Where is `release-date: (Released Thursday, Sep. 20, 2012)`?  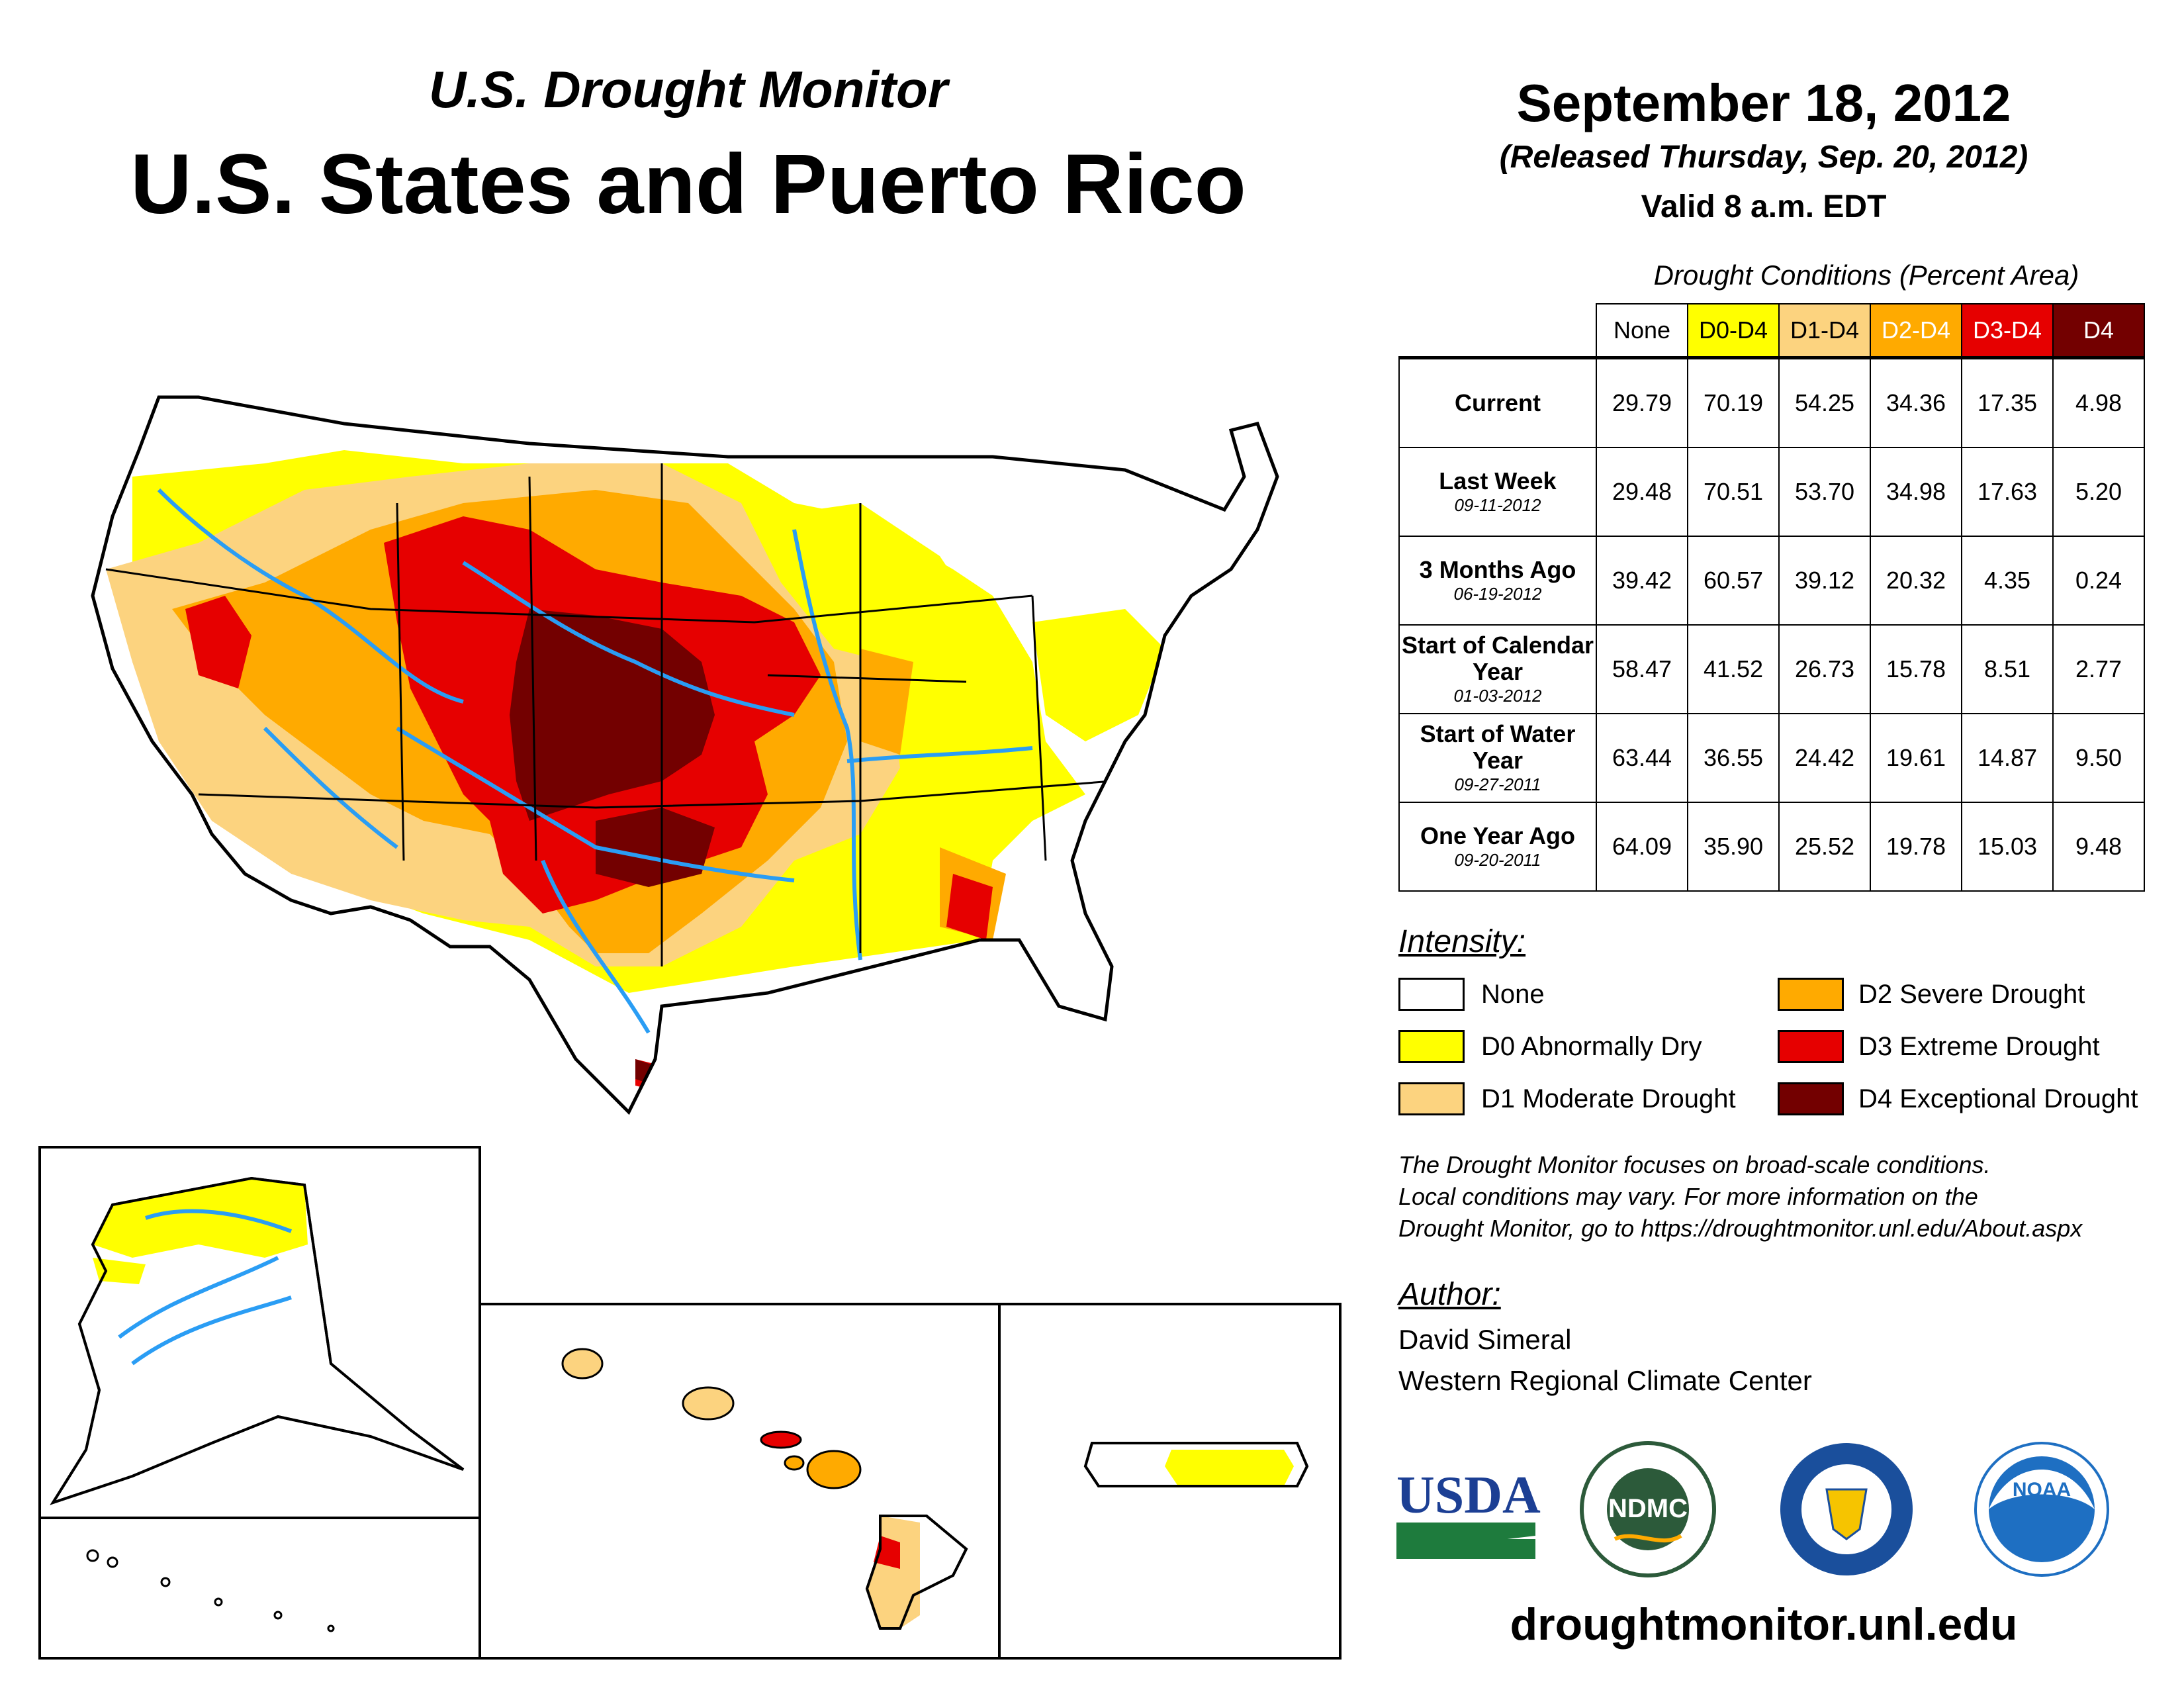
release-date: (Released Thursday, Sep. 20, 2012) is located at coordinates (1763, 157).